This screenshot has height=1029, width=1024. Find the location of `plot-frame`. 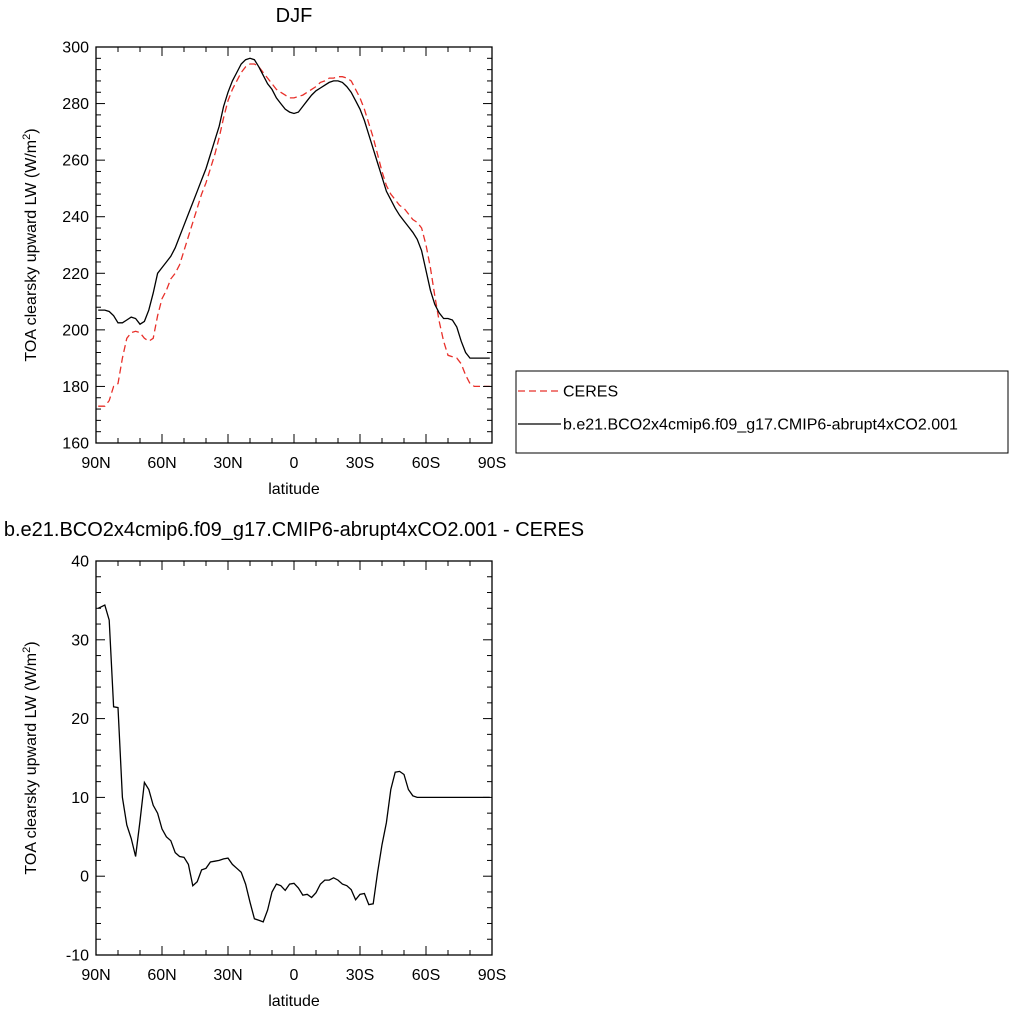

plot-frame is located at coordinates (294, 758).